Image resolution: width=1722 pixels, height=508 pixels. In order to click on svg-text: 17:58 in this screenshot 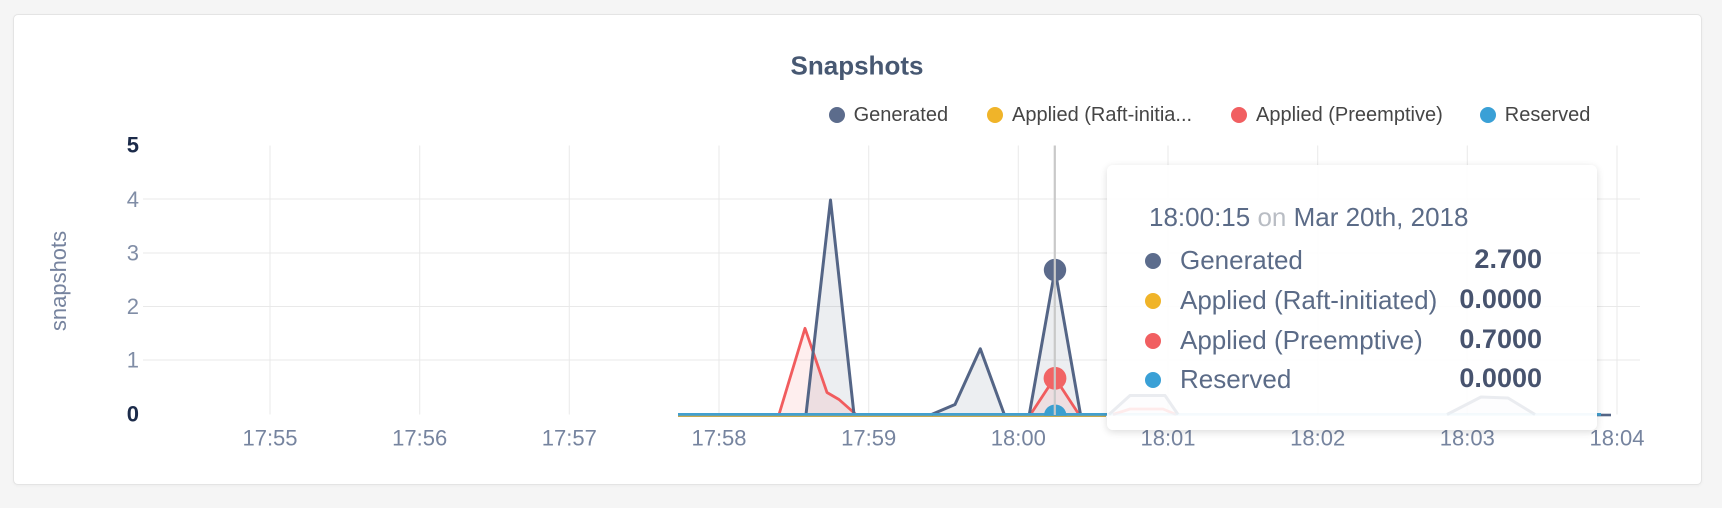, I will do `click(718, 438)`.